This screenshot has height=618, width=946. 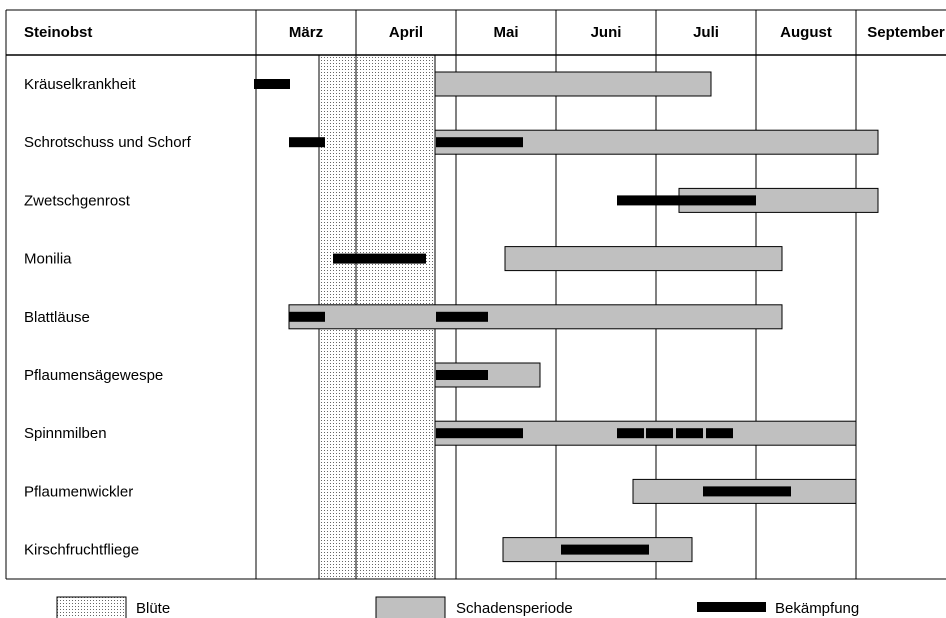 I want to click on row-label: Monilia, so click(x=48, y=259).